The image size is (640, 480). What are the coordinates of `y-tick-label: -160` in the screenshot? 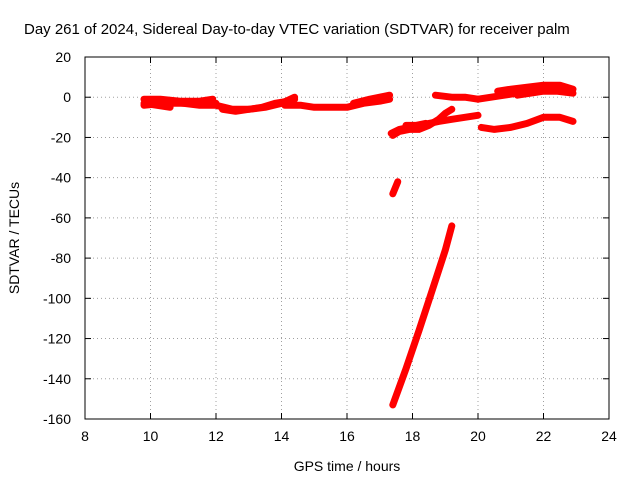 It's located at (57, 419).